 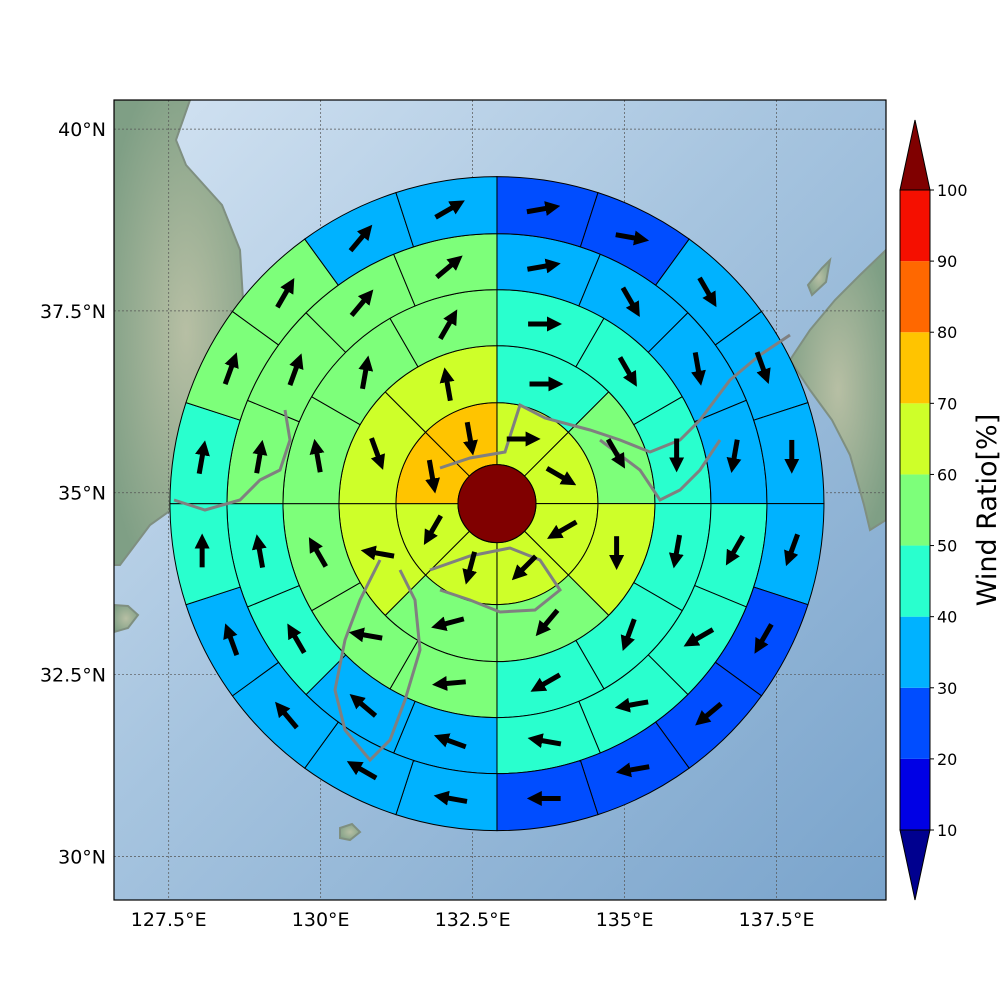 I want to click on colorbar: 10 20 30 40 50 60 70 80 90 100 Wind Ratio[%], so click(x=949, y=510).